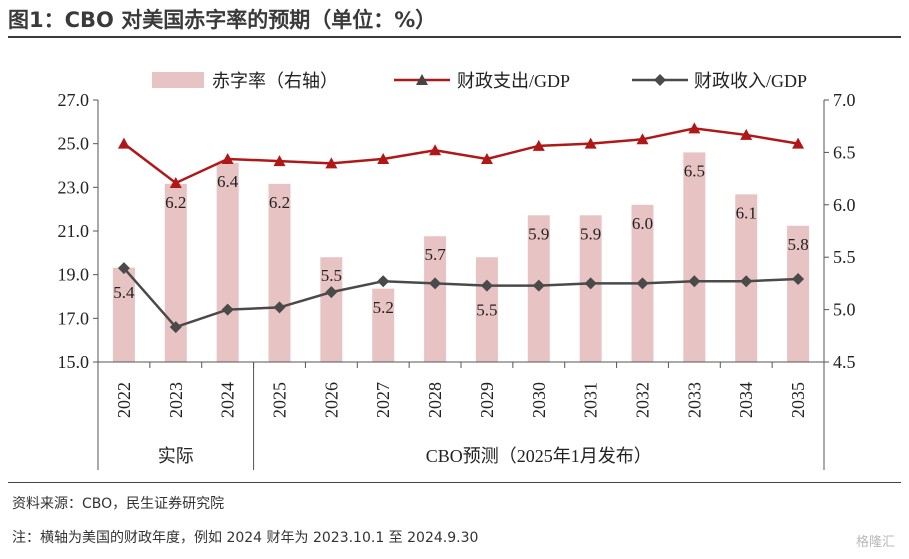 The width and height of the screenshot is (909, 559). Describe the element at coordinates (280, 400) in the screenshot. I see `x-tick-label: 2025` at that location.